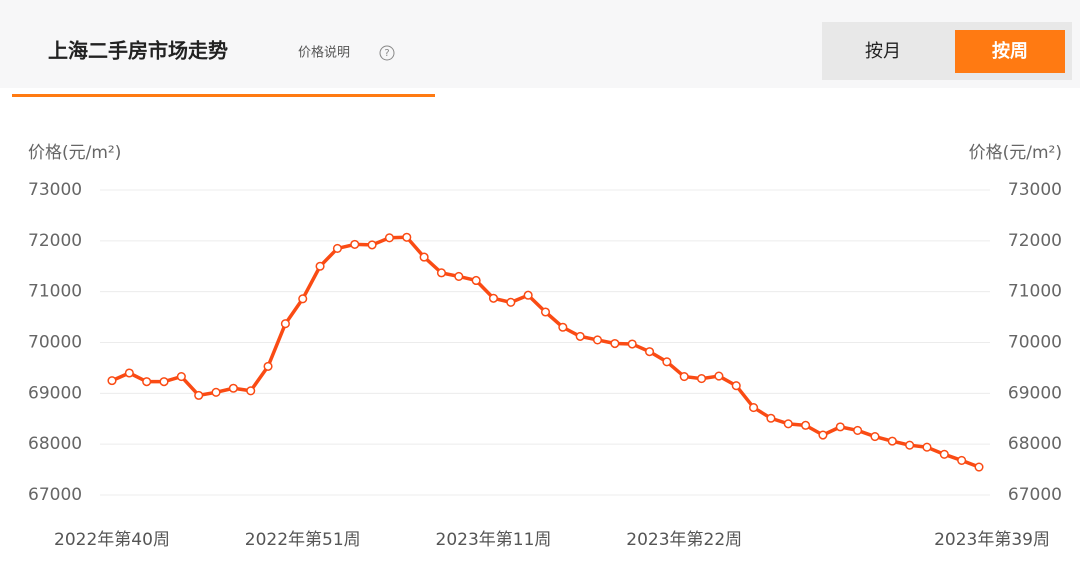 The image size is (1080, 562). I want to click on y2-tick-label: 73000, so click(1035, 190).